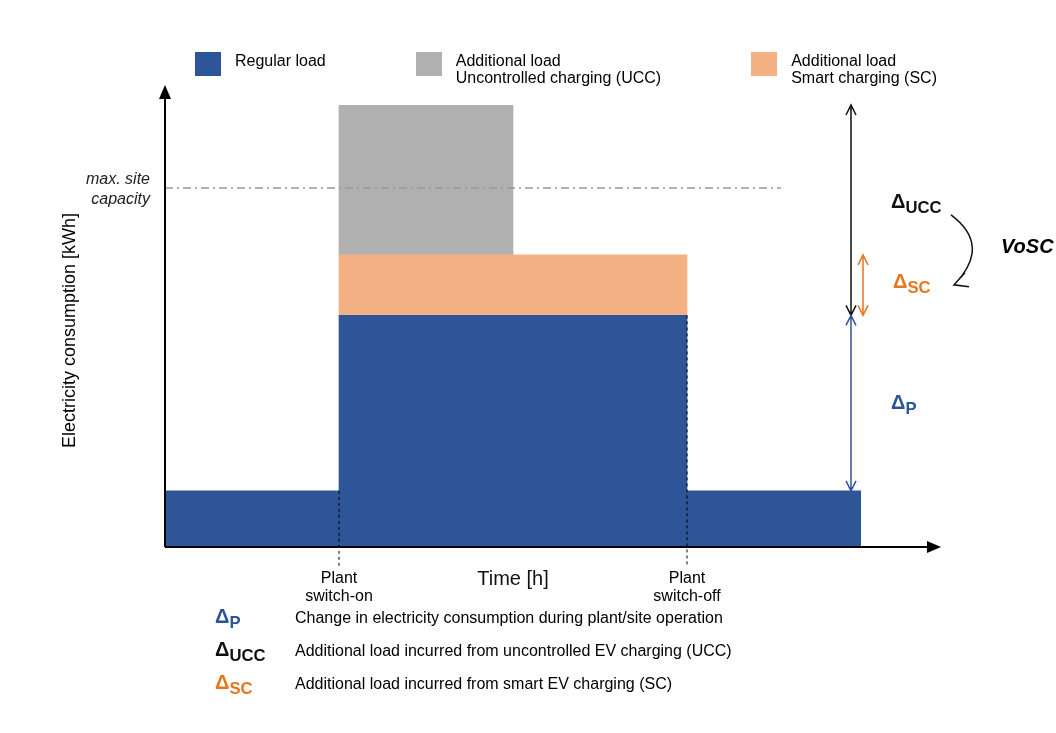 The width and height of the screenshot is (1056, 733). Describe the element at coordinates (558, 69) in the screenshot. I see `legend-label: Additional load Uncontrolled charging (UCC)` at that location.